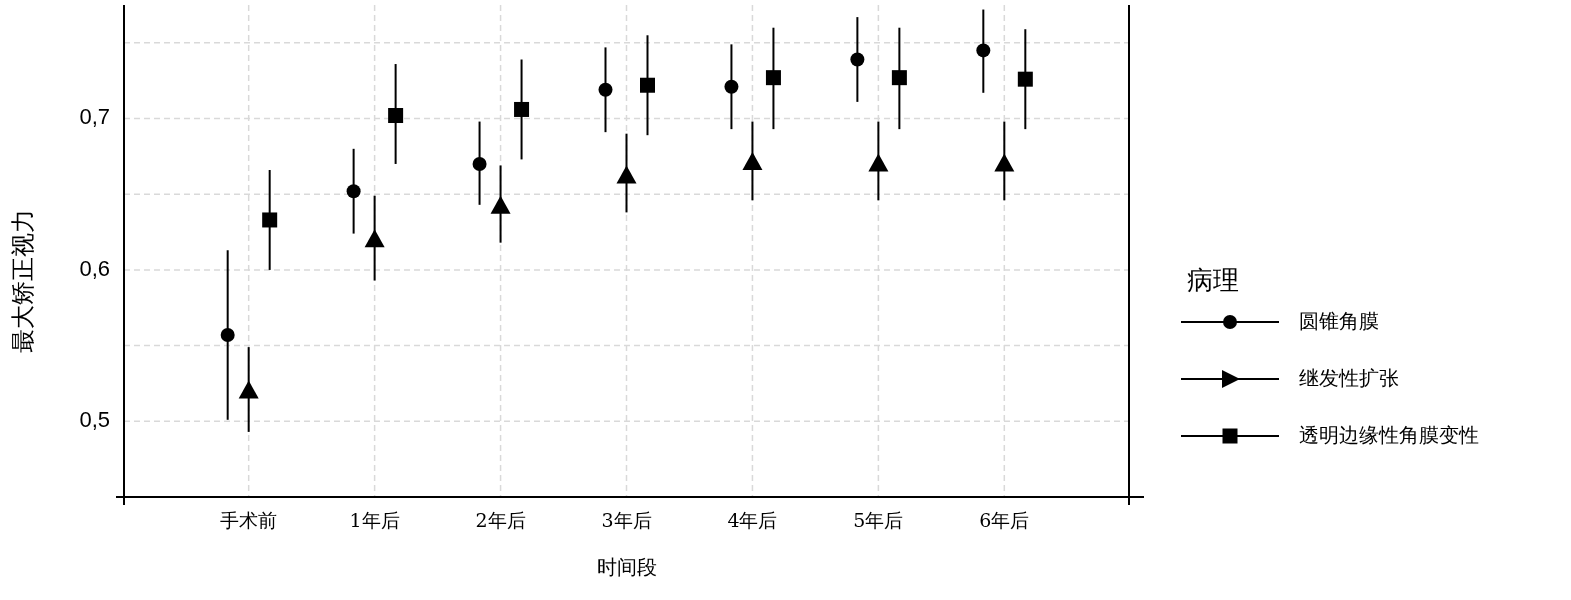 The height and width of the screenshot is (600, 1571). Describe the element at coordinates (22, 281) in the screenshot. I see `y-axis-title: 最大矫正视力` at that location.